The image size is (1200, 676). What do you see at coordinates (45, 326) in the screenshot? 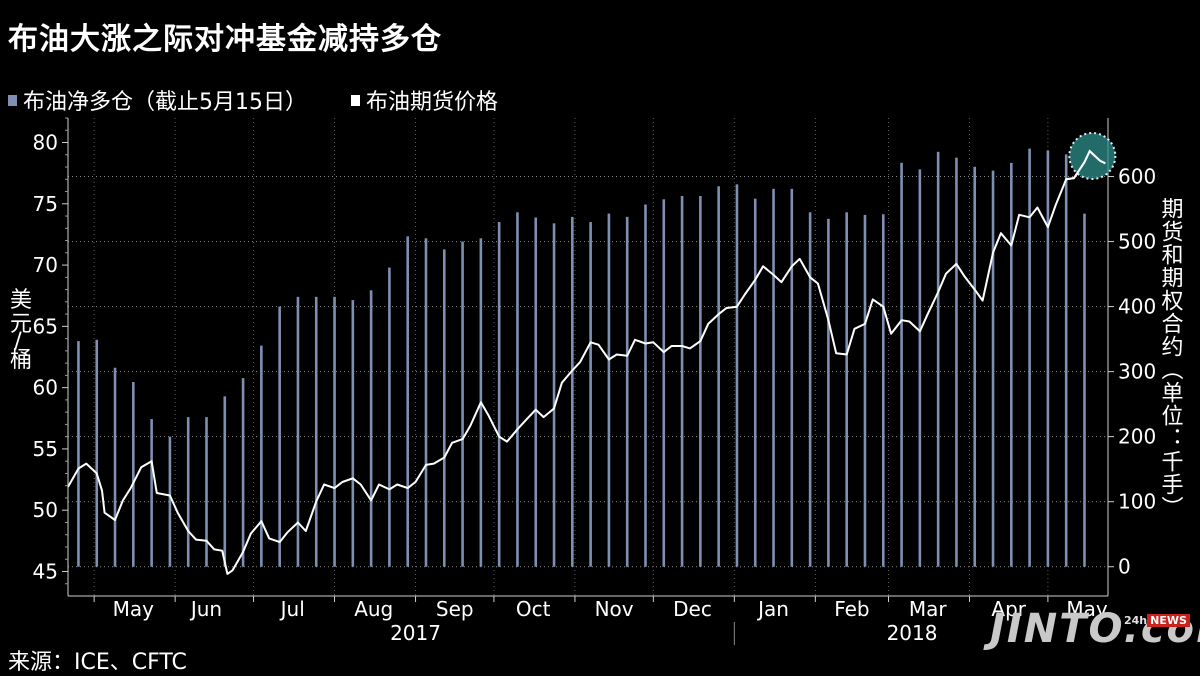
I see `left-tick-label: 65` at bounding box center [45, 326].